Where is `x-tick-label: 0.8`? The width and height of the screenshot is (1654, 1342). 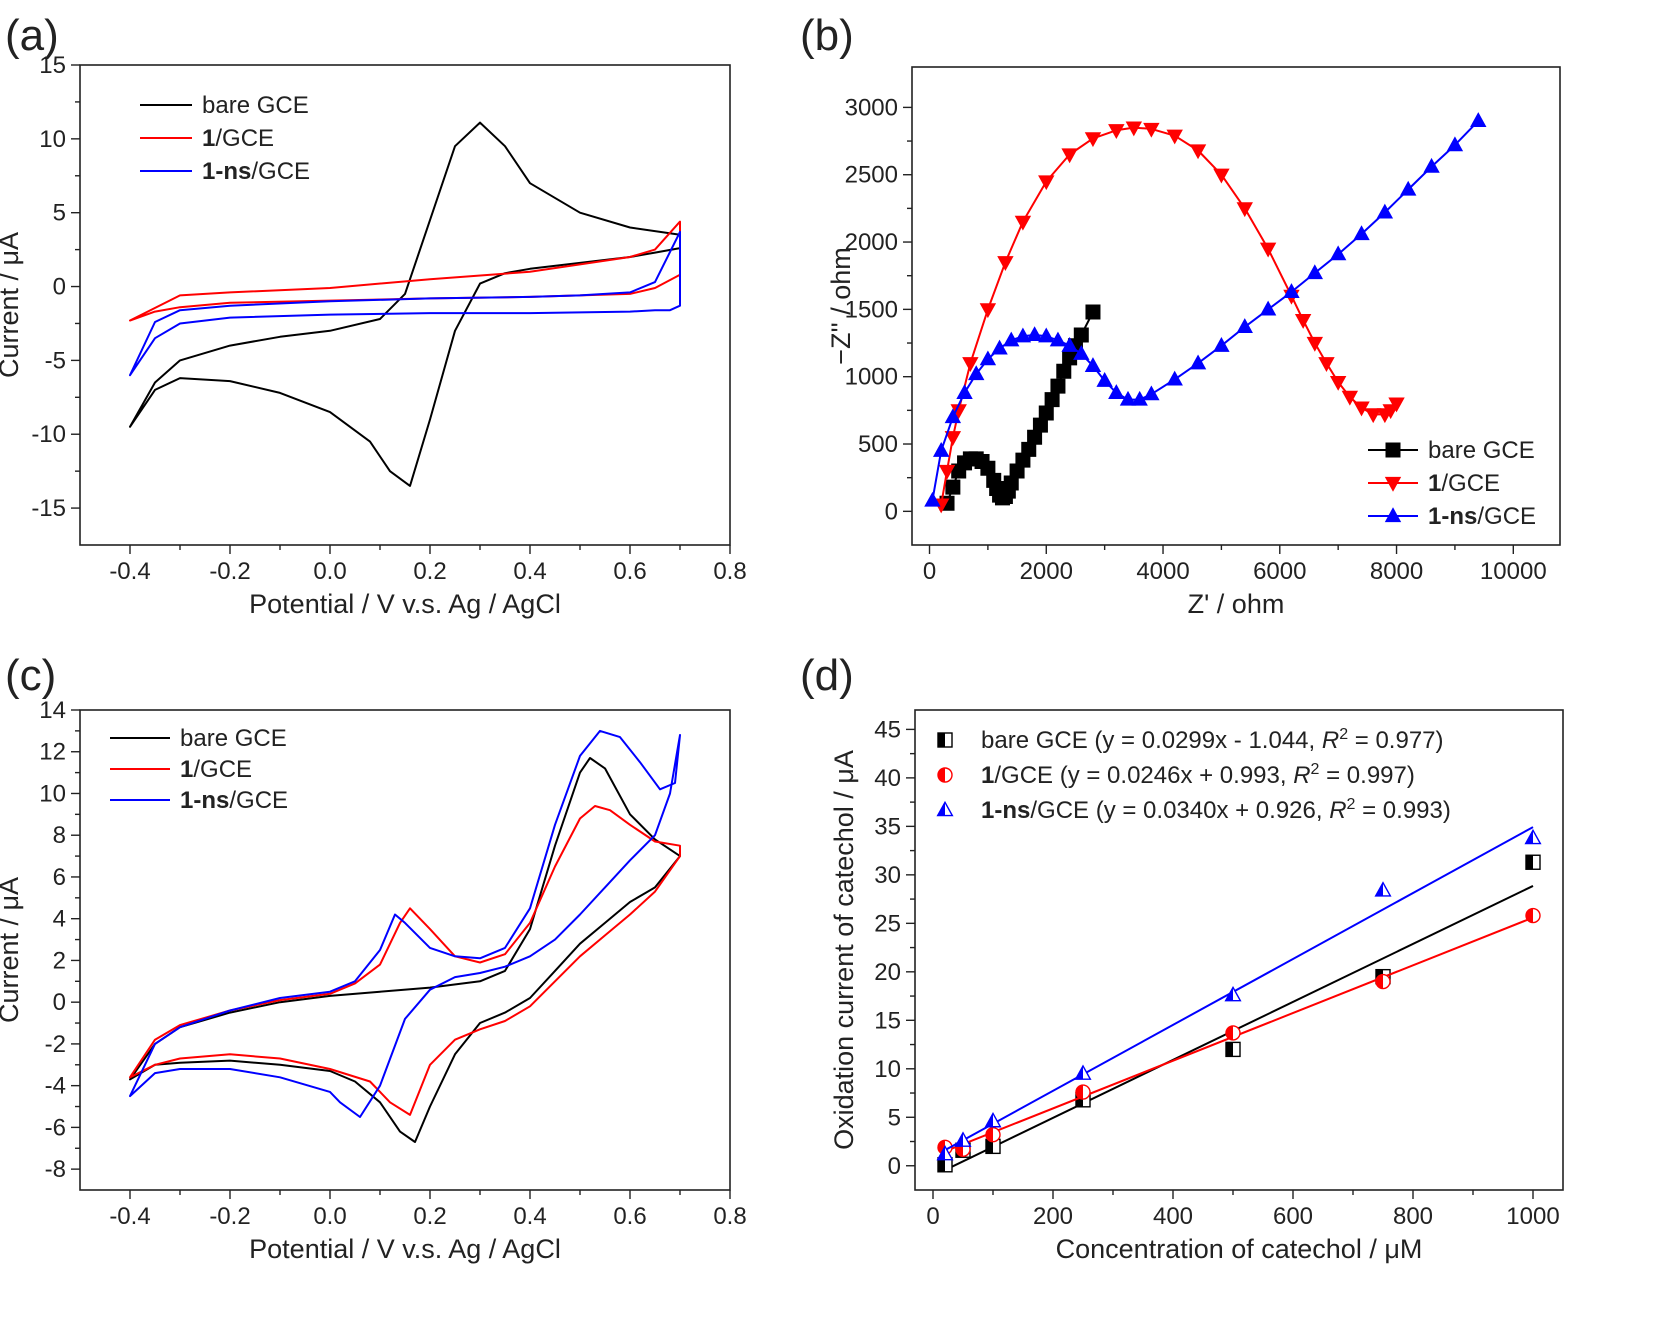
x-tick-label: 0.8 is located at coordinates (729, 1216).